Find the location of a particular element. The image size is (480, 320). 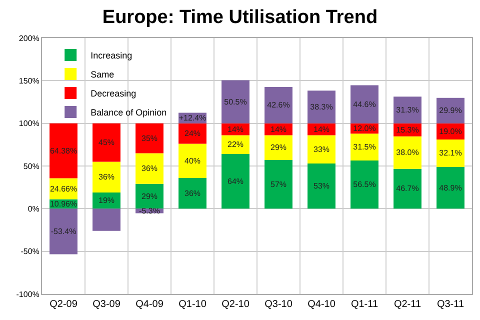

y-tick-label: -50% is located at coordinates (30, 251).